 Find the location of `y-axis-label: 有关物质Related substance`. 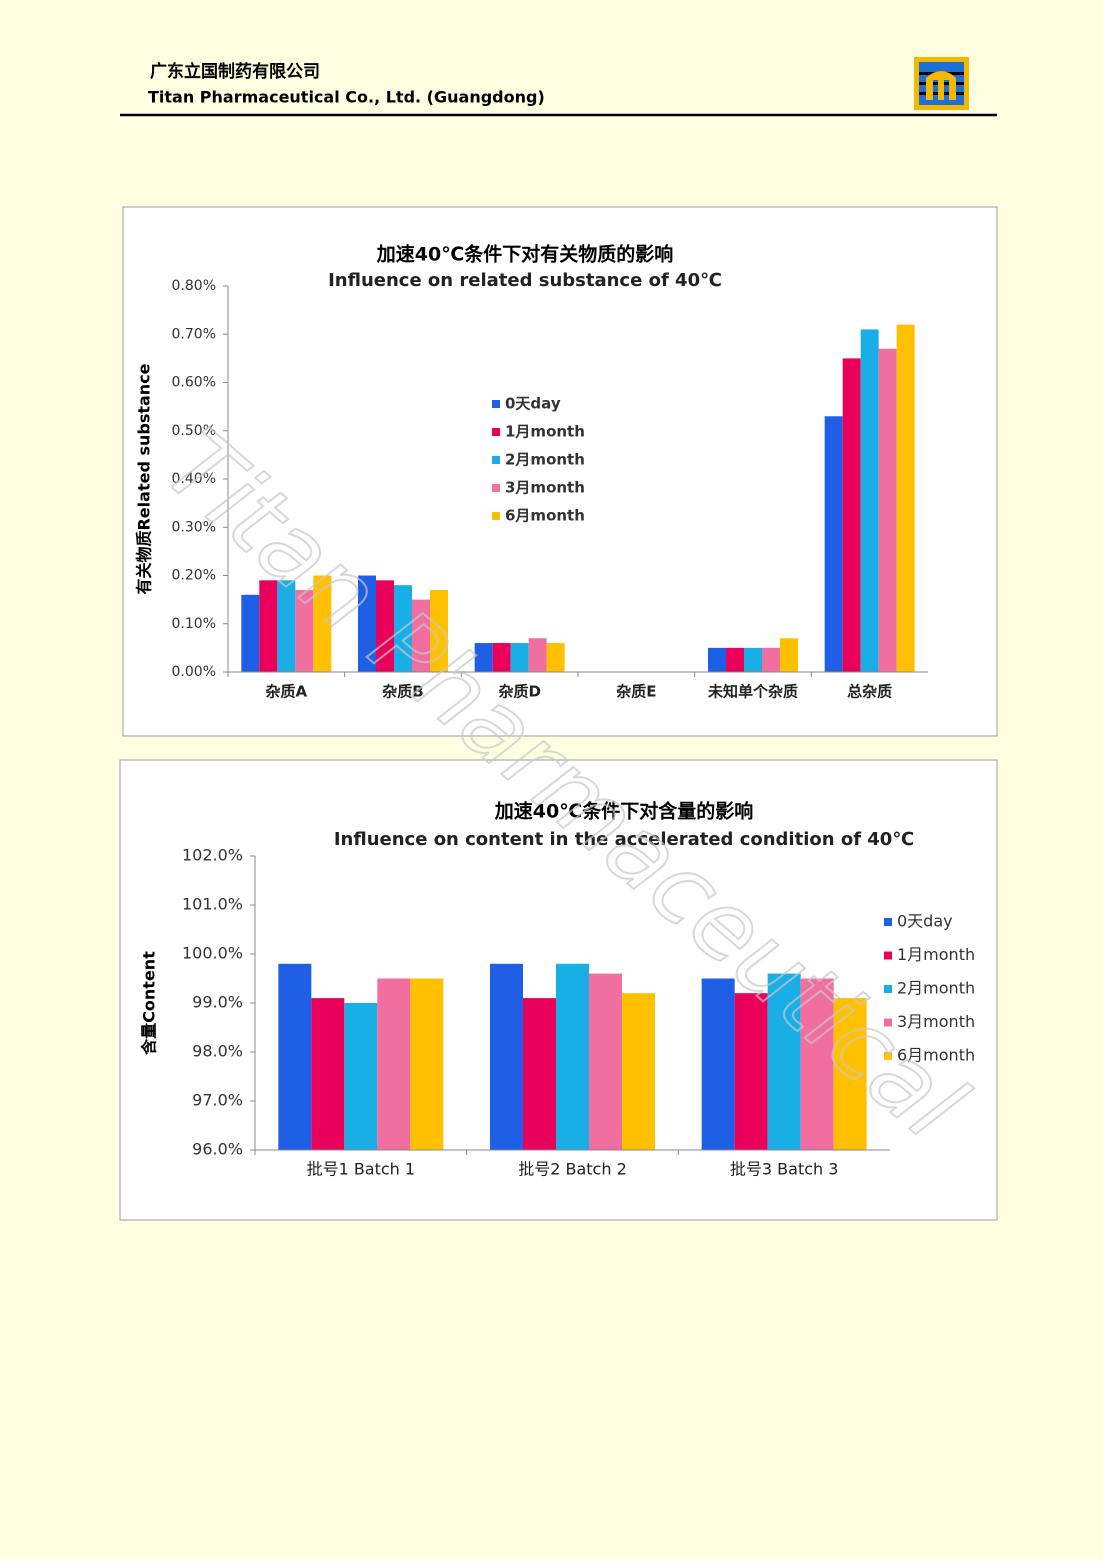

y-axis-label: 有关物质Related substance is located at coordinates (144, 478).